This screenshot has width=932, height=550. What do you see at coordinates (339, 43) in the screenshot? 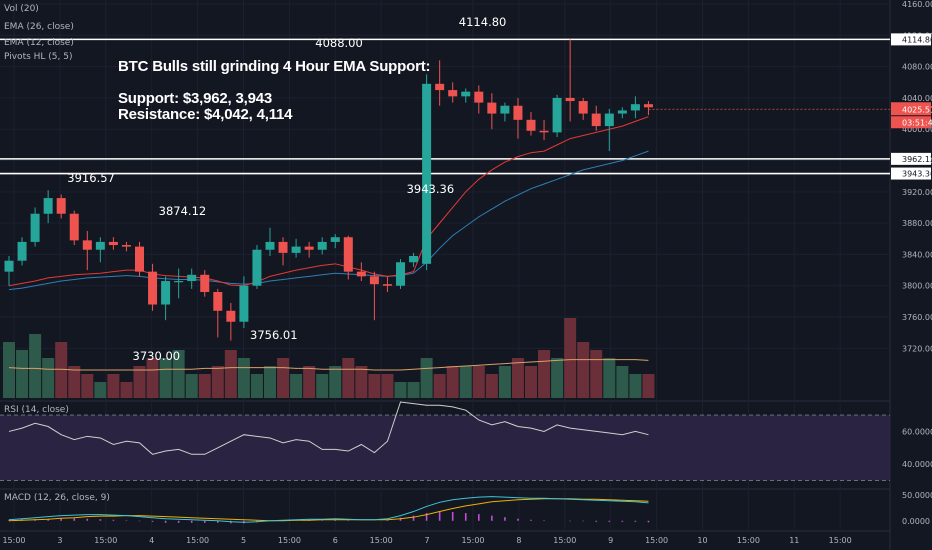
I see `pivot-callout: 4088.00` at bounding box center [339, 43].